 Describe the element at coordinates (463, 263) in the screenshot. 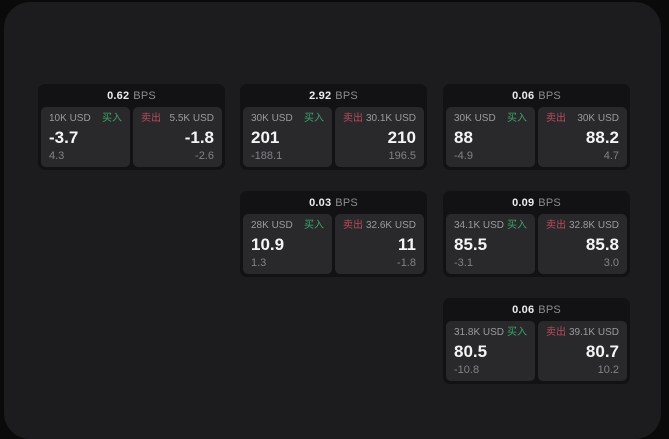

I see `buy-change: -3.1` at that location.